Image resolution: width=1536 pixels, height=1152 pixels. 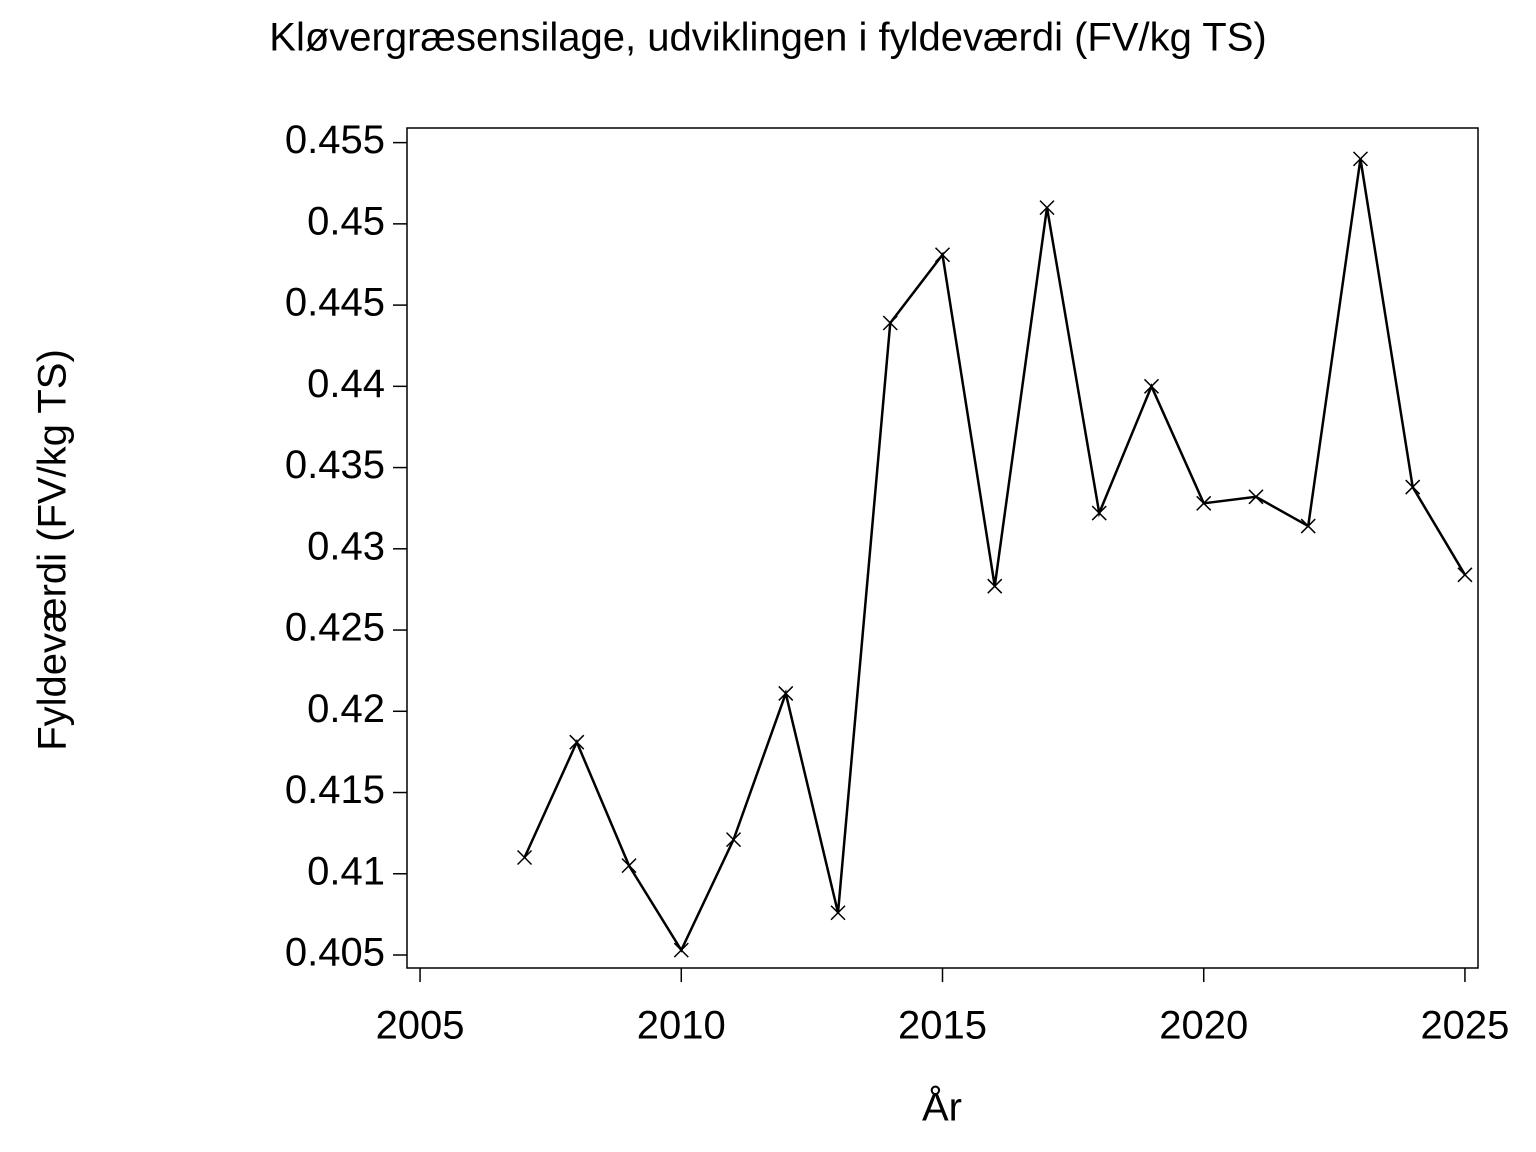 I want to click on x-tick-label: 2010, so click(x=681, y=1026).